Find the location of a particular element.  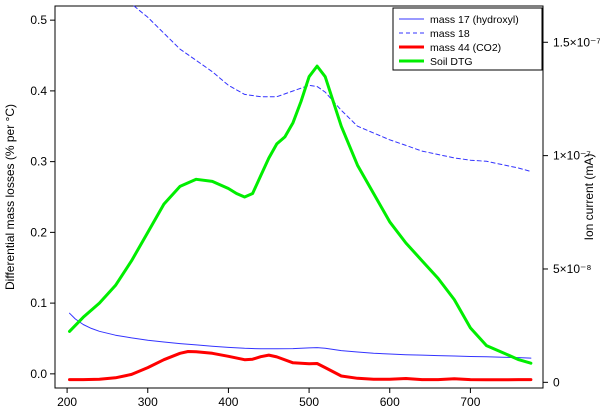

y-tick-label: 0.0 is located at coordinates (38, 374).